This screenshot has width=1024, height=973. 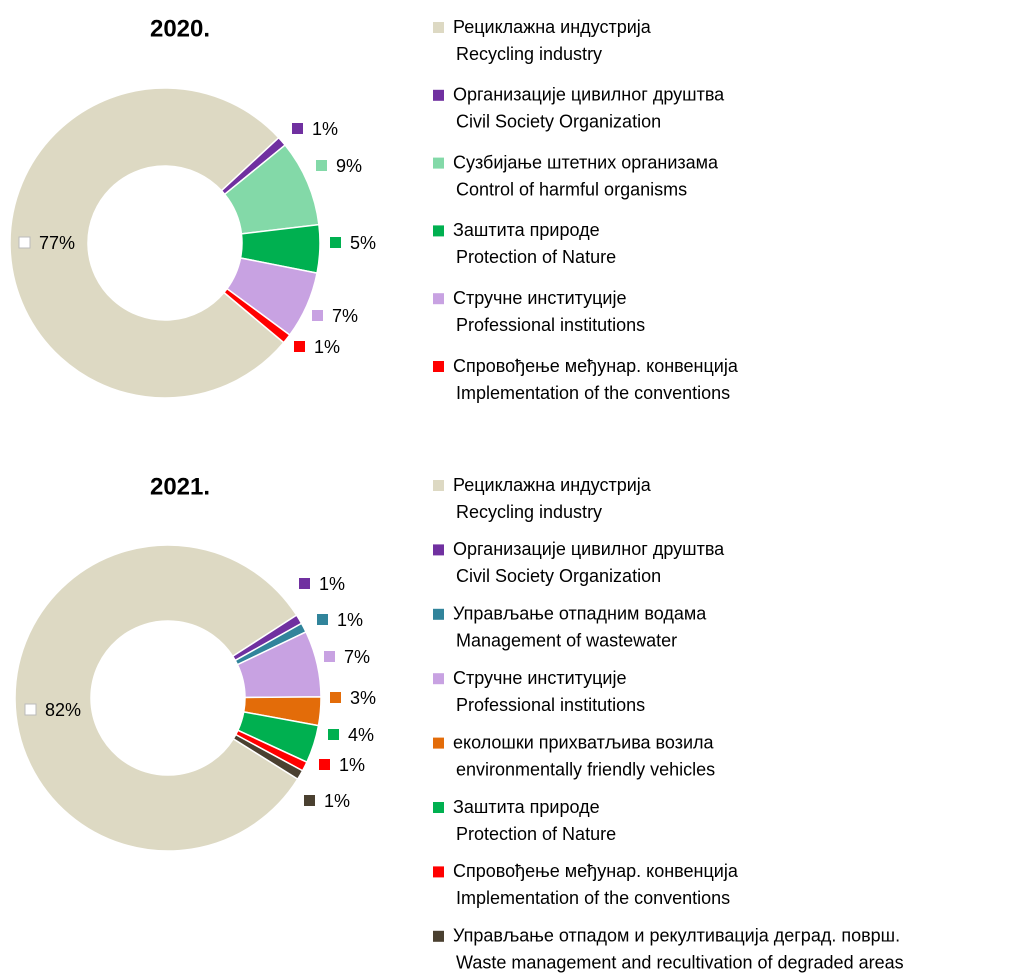 I want to click on chart-title: 2021., so click(x=180, y=486).